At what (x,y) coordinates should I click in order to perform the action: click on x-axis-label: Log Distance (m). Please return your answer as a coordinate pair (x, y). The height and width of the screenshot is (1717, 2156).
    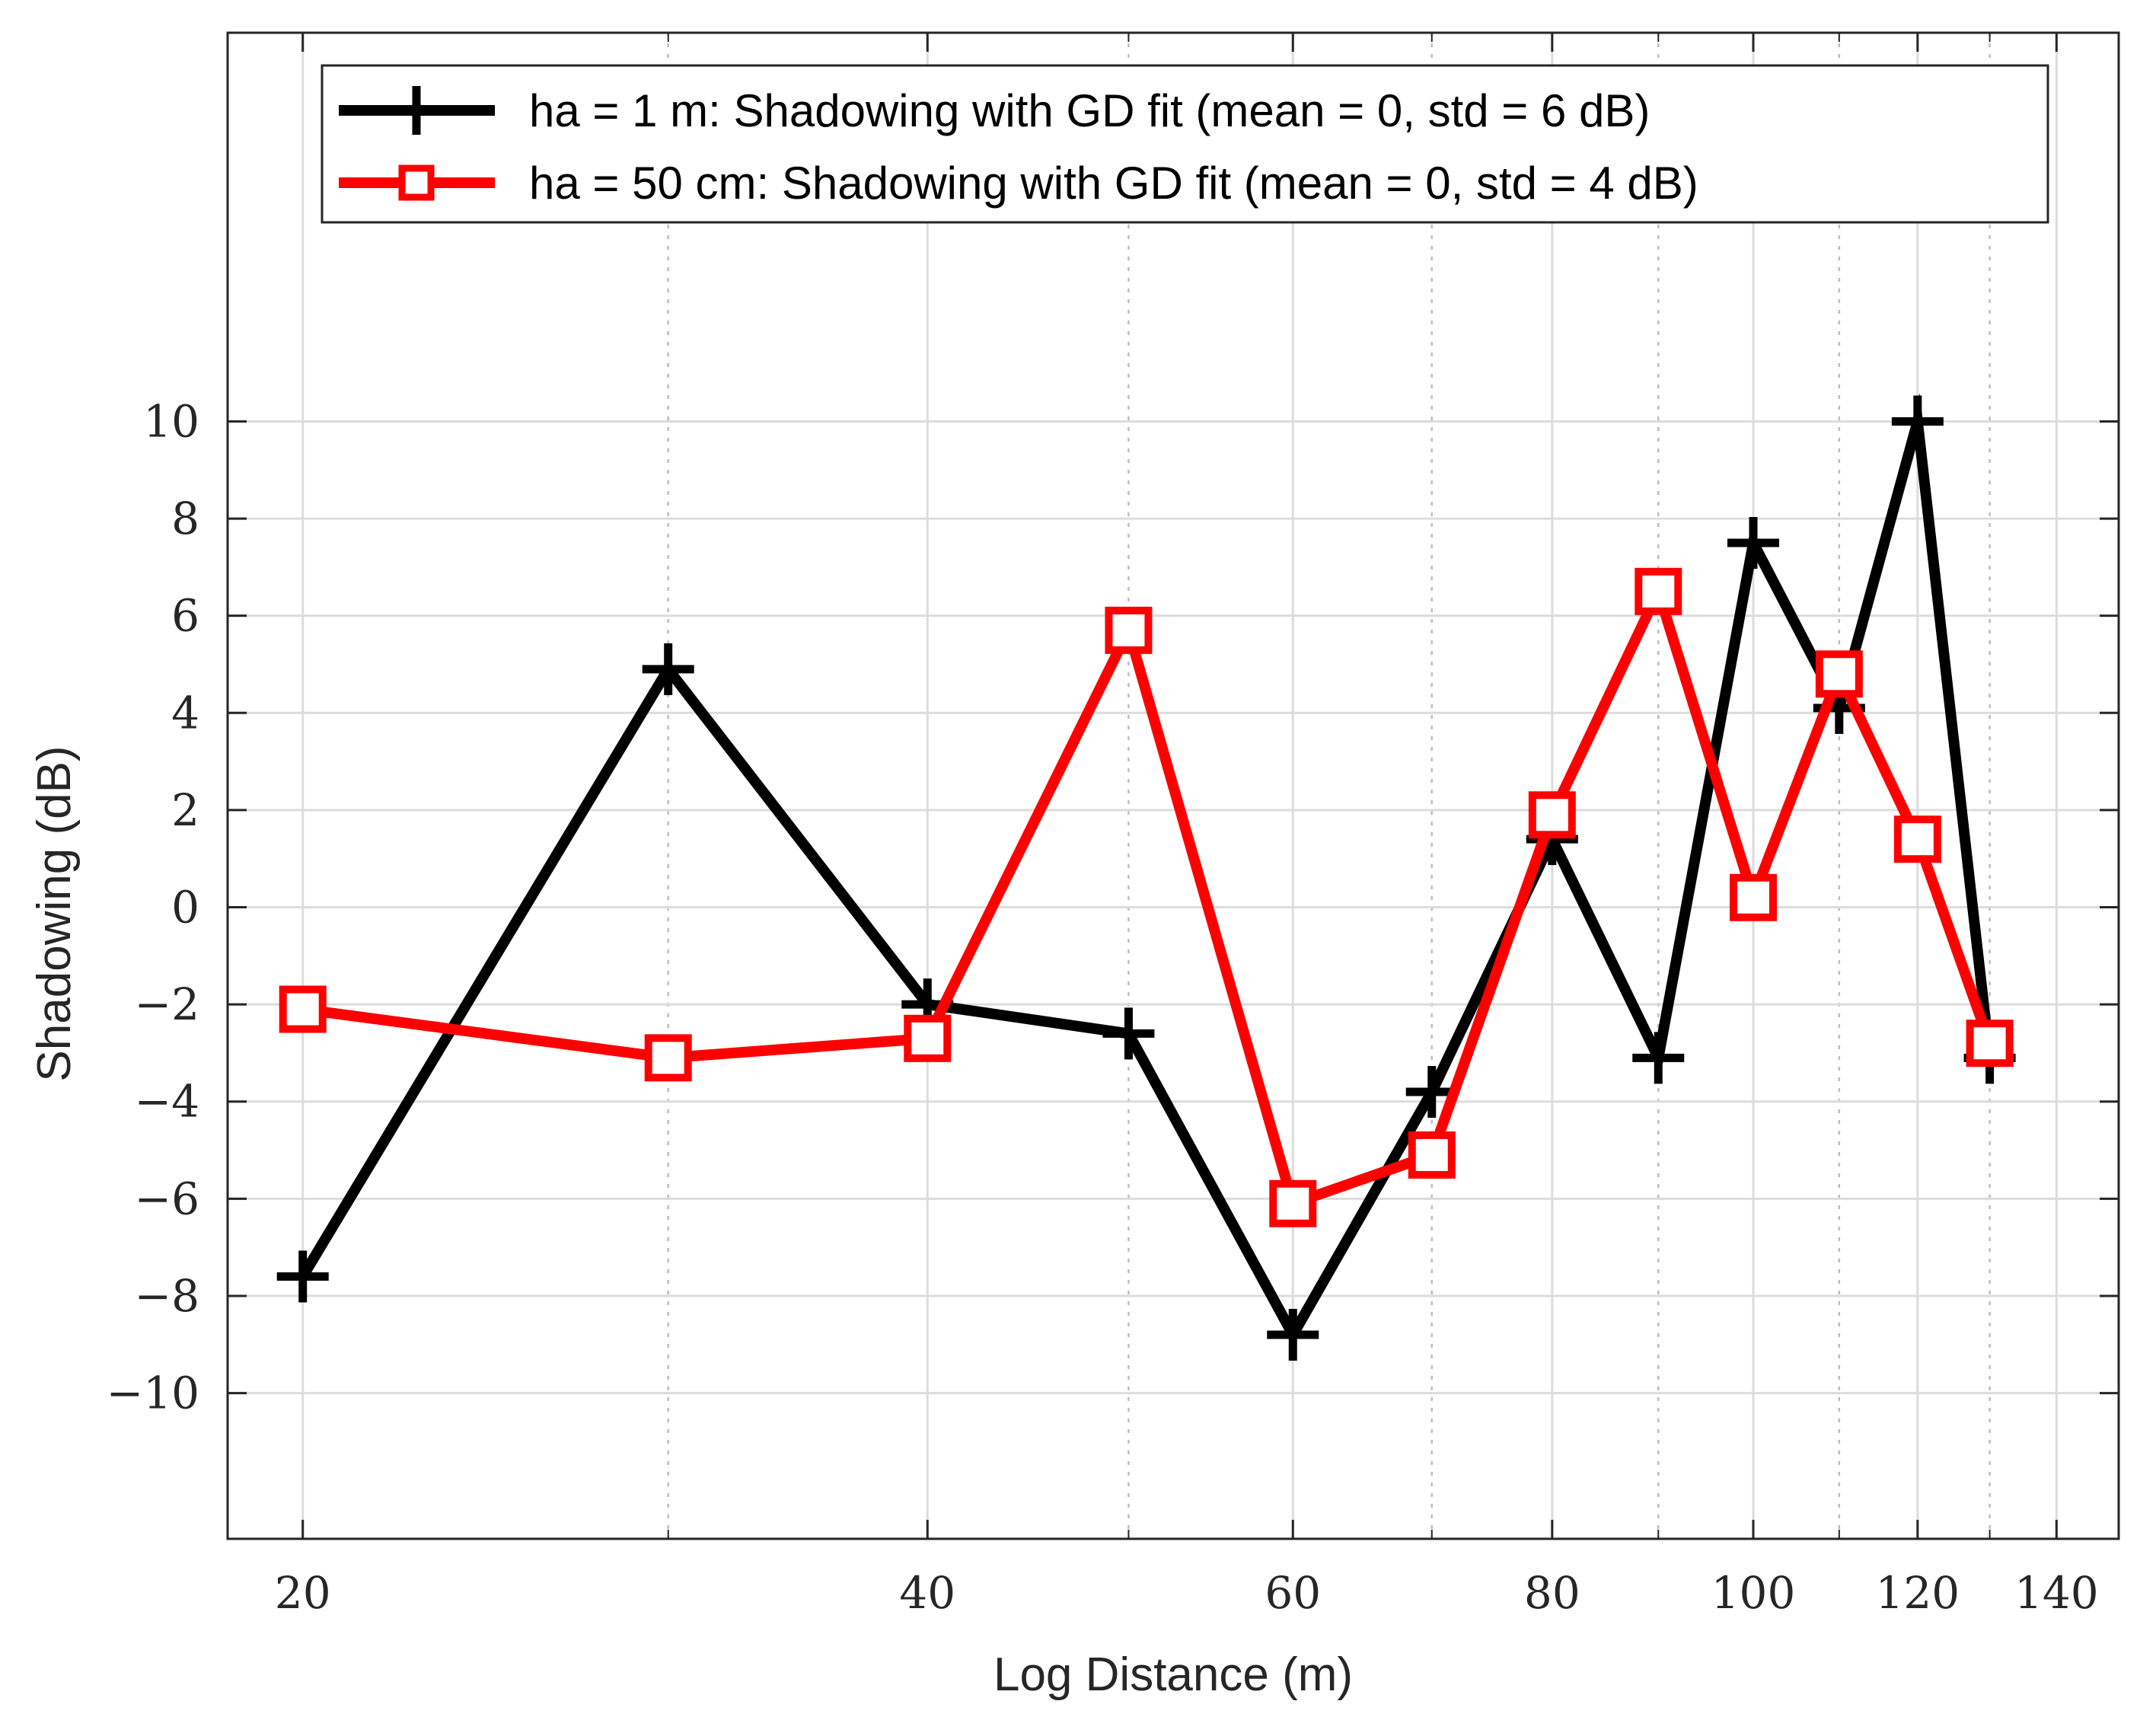
    Looking at the image, I should click on (1173, 1674).